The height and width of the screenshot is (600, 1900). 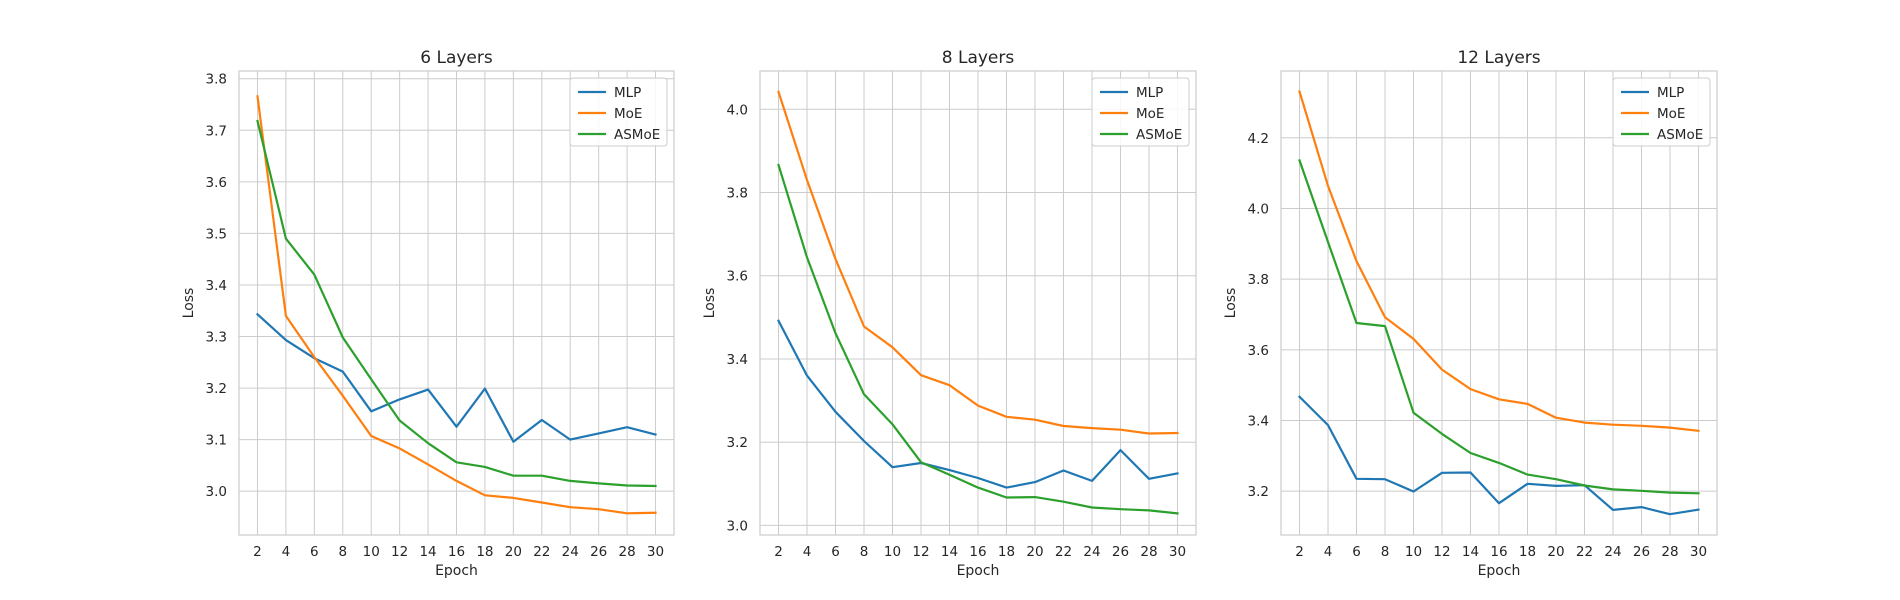 I want to click on chart-title: 6 Layers, so click(x=456, y=58).